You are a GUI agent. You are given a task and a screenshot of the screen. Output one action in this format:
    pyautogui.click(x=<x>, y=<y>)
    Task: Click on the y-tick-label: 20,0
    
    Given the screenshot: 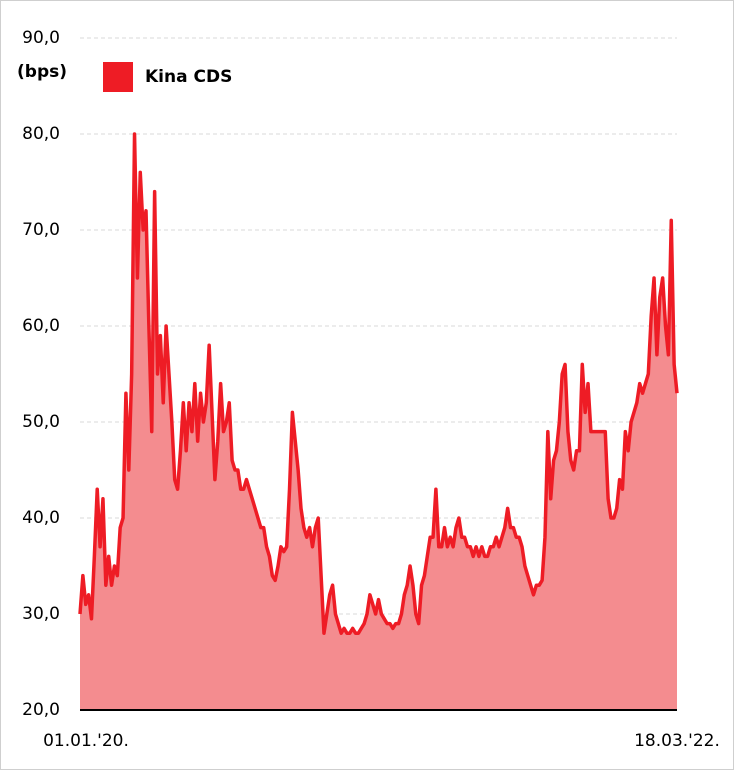 What is the action you would take?
    pyautogui.click(x=41, y=710)
    